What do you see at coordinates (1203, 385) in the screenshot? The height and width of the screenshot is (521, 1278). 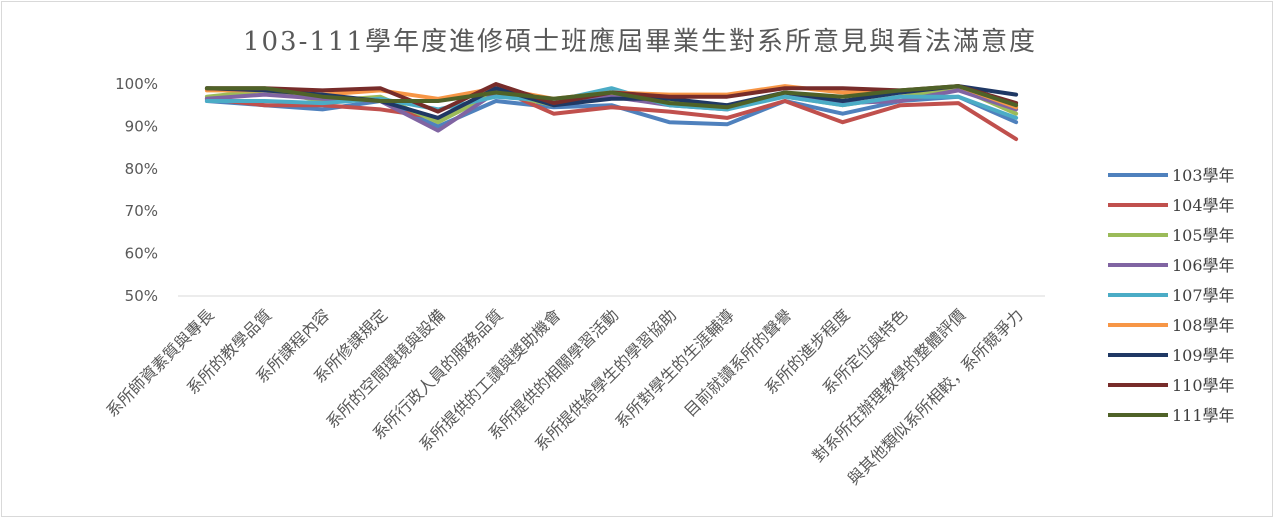 I see `legend-label: 110學年` at bounding box center [1203, 385].